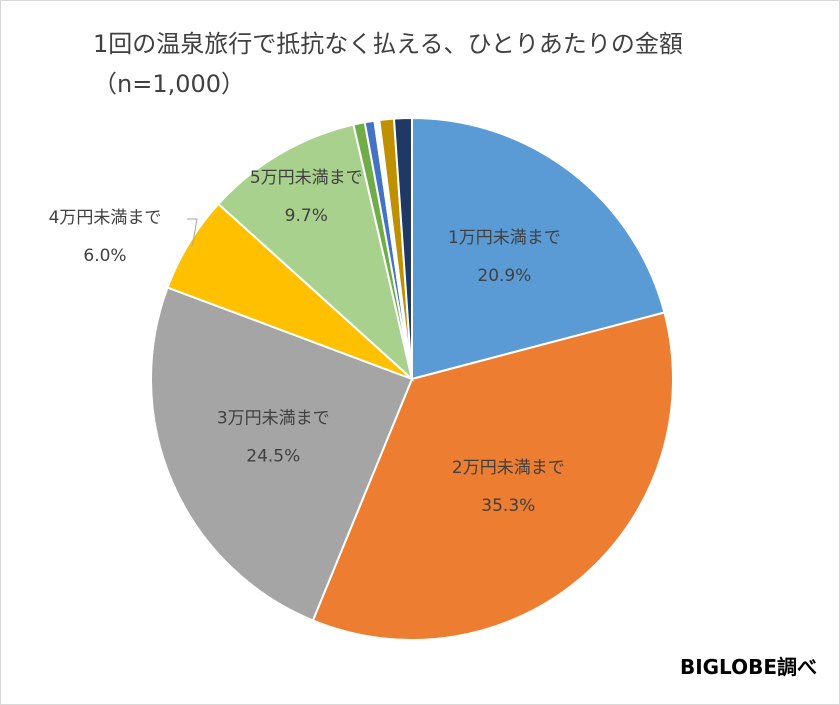 The width and height of the screenshot is (840, 705). What do you see at coordinates (306, 178) in the screenshot?
I see `slice-label-4: 5万円未満まで` at bounding box center [306, 178].